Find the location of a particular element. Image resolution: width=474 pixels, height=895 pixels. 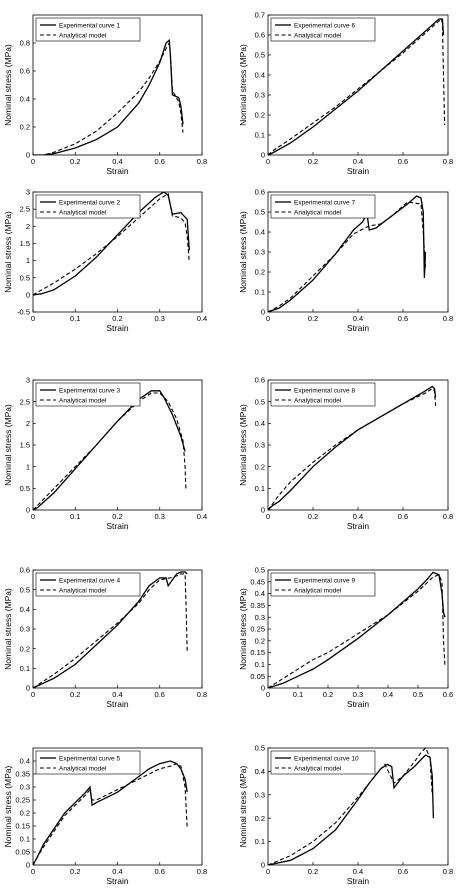

x-tick-label: 0.5 is located at coordinates (418, 694).